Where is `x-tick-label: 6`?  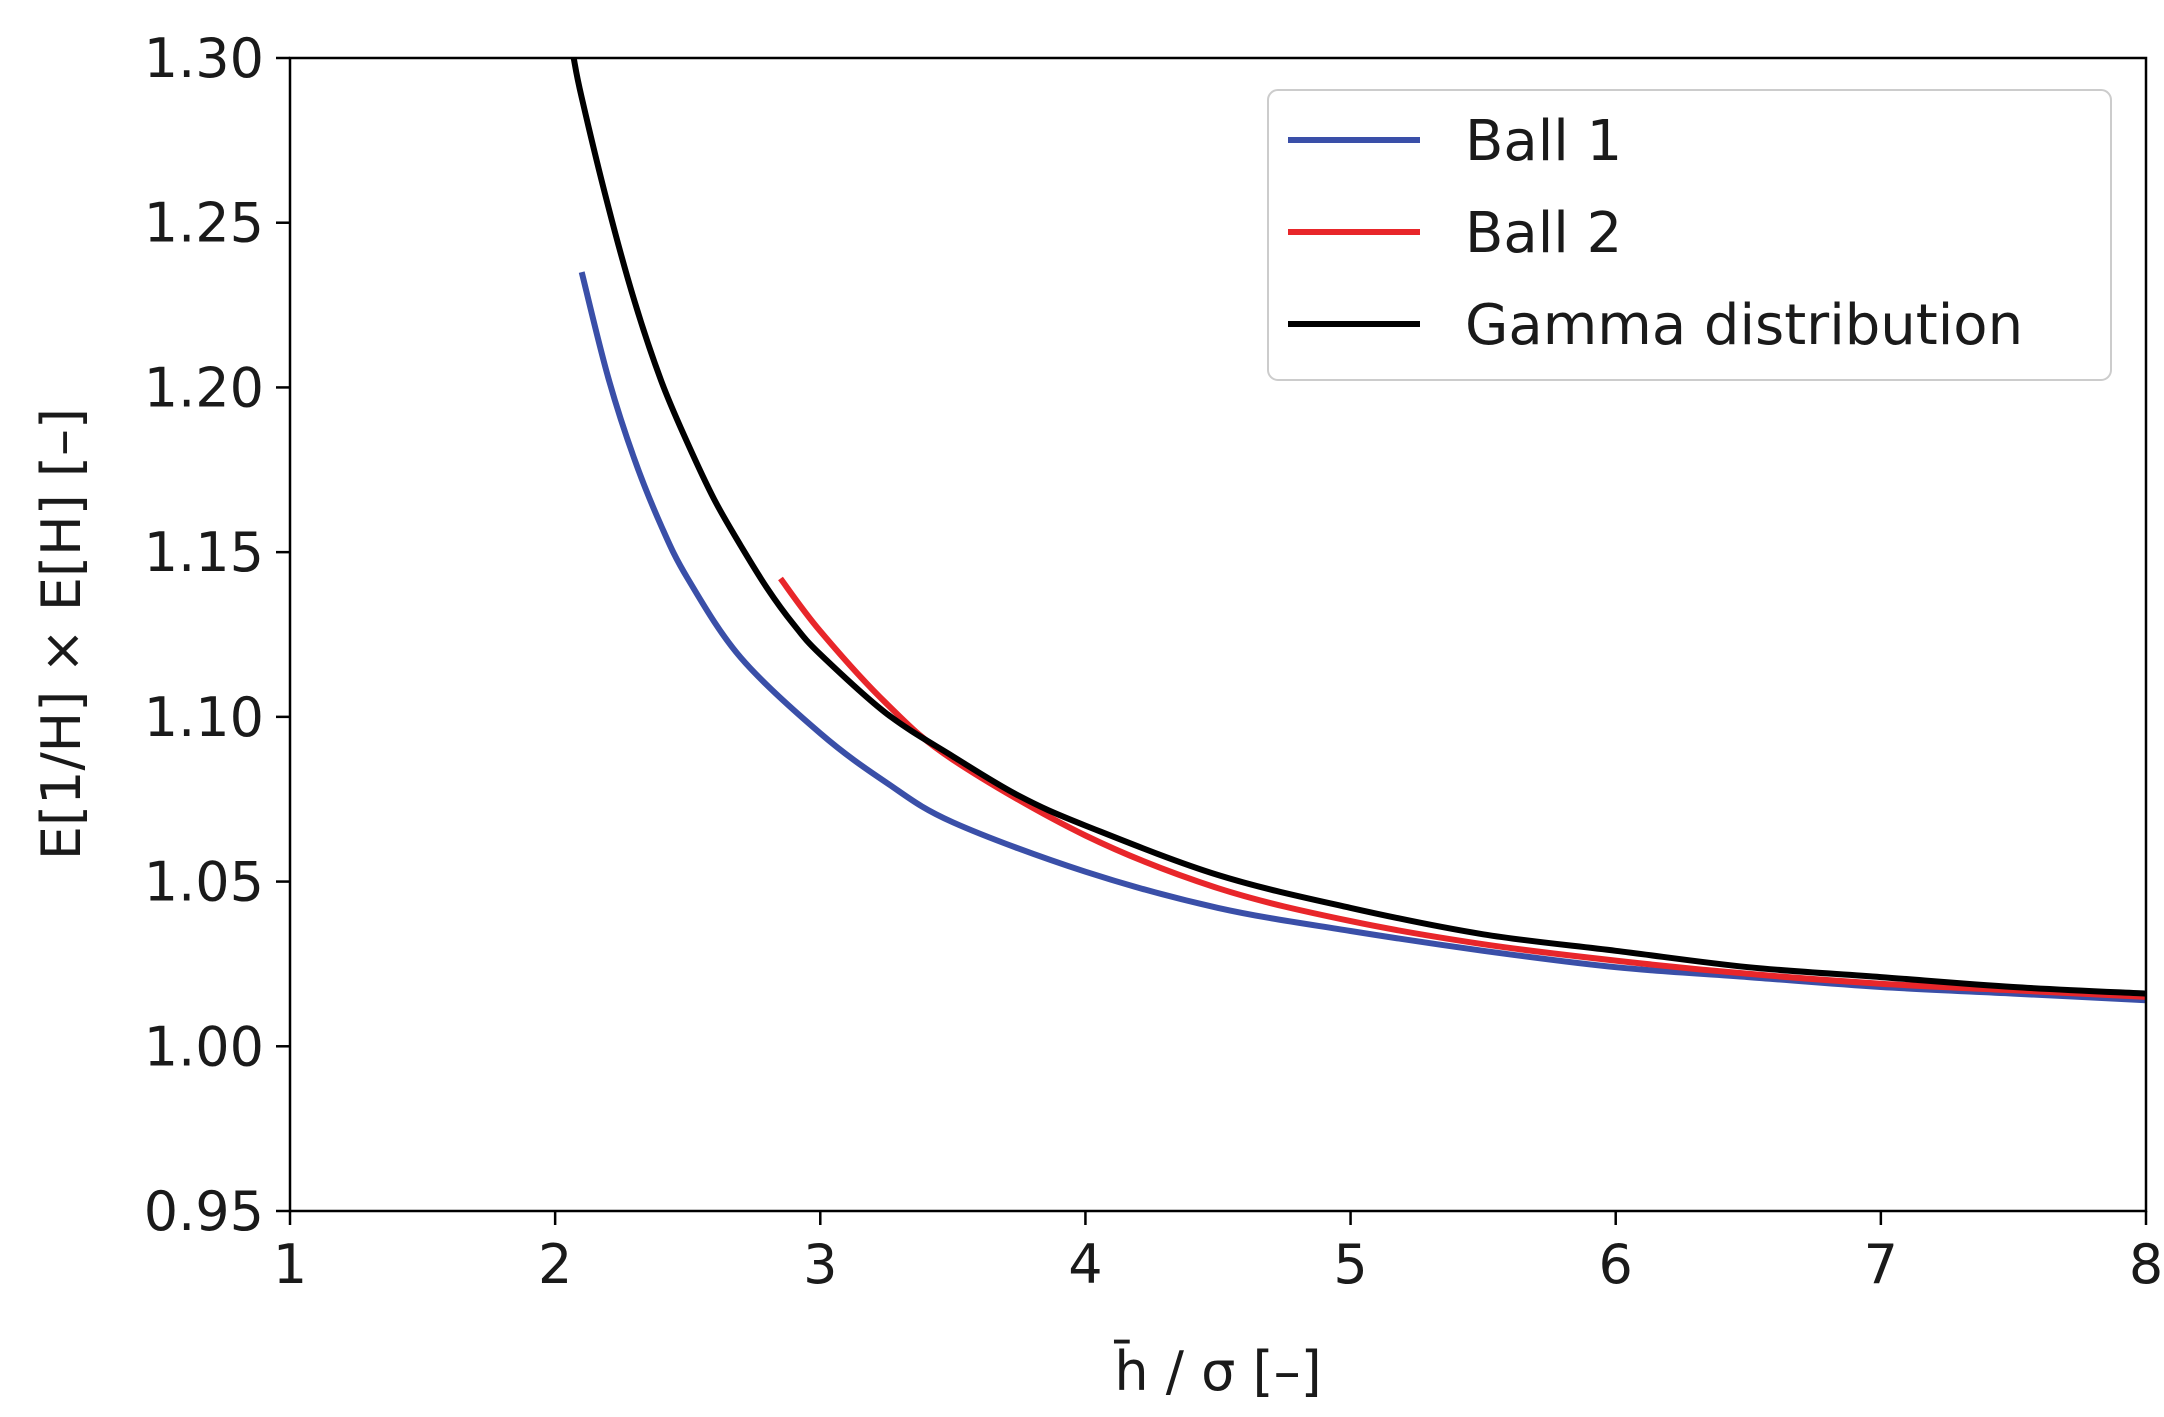 x-tick-label: 6 is located at coordinates (1616, 1264).